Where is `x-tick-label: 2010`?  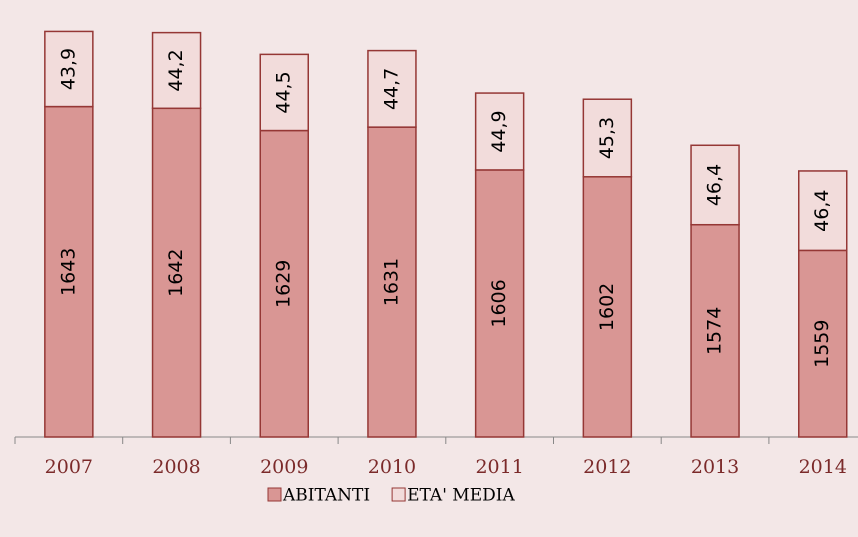
x-tick-label: 2010 is located at coordinates (392, 467).